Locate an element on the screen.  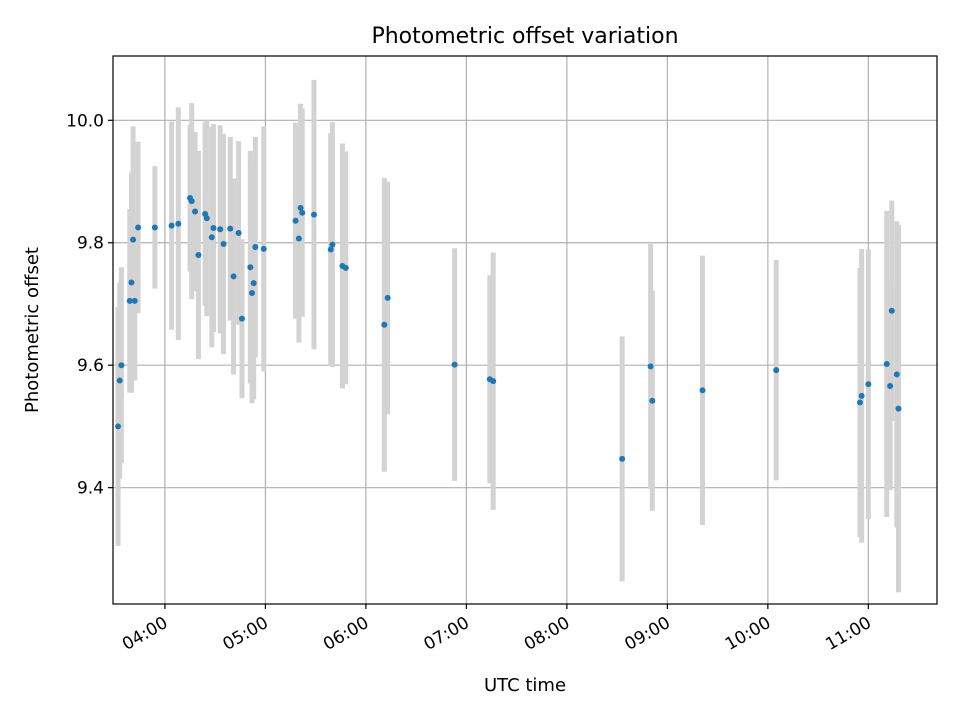
y-tick-label: 10.0 is located at coordinates (85, 121).